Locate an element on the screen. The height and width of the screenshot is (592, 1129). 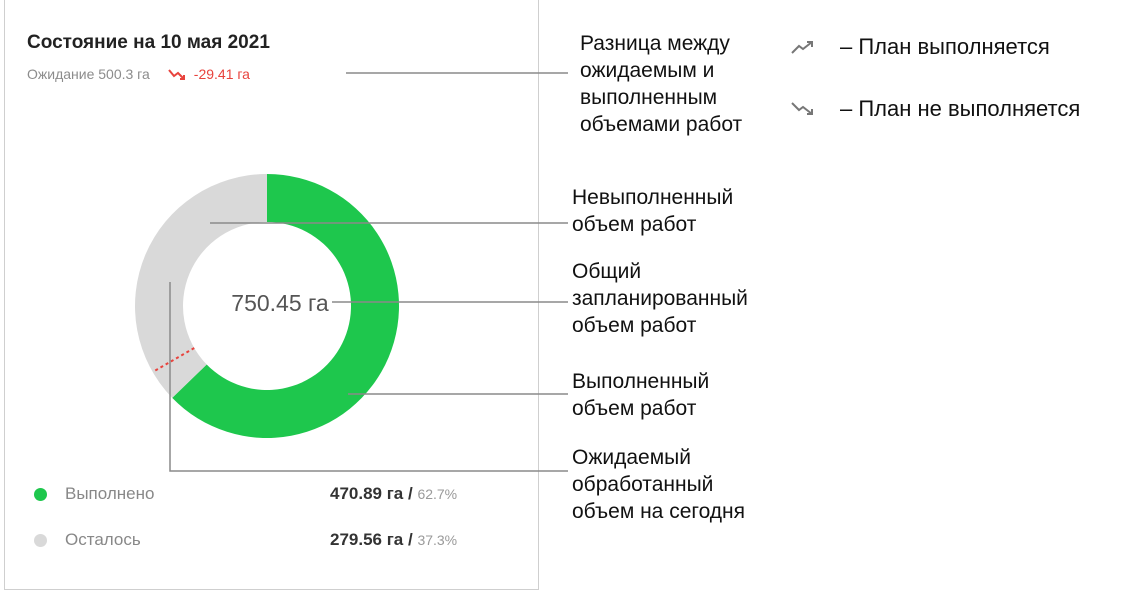
annotation-line: объем на сегодня is located at coordinates (659, 511).